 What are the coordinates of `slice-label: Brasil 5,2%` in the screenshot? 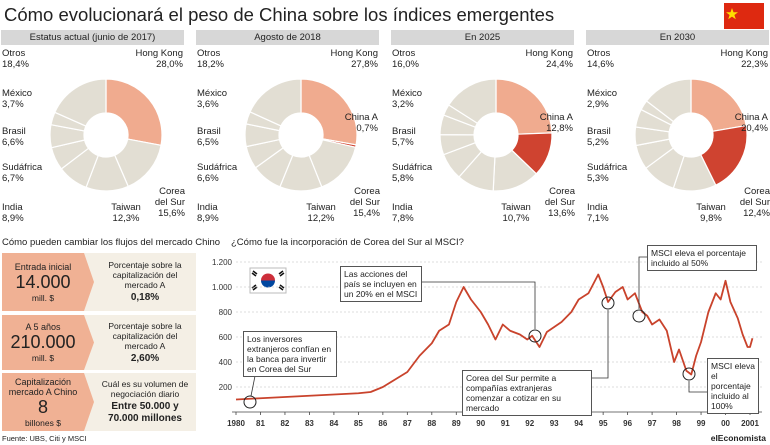 It's located at (613, 137).